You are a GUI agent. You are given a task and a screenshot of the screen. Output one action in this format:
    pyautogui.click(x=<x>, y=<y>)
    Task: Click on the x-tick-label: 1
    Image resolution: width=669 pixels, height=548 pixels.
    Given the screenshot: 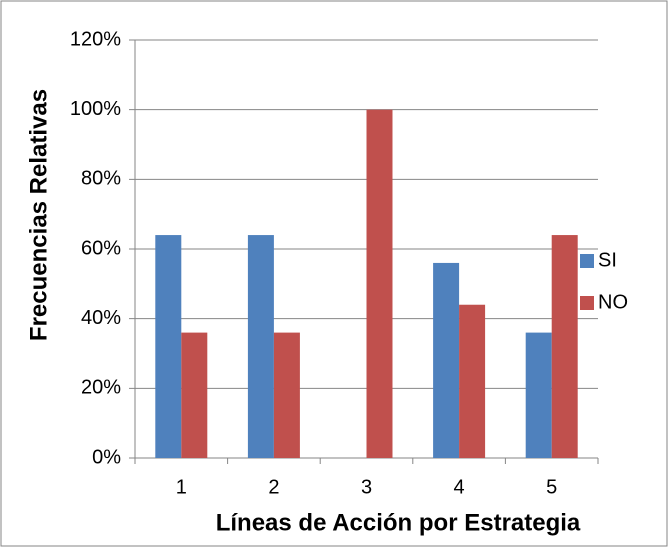 What is the action you would take?
    pyautogui.click(x=181, y=487)
    